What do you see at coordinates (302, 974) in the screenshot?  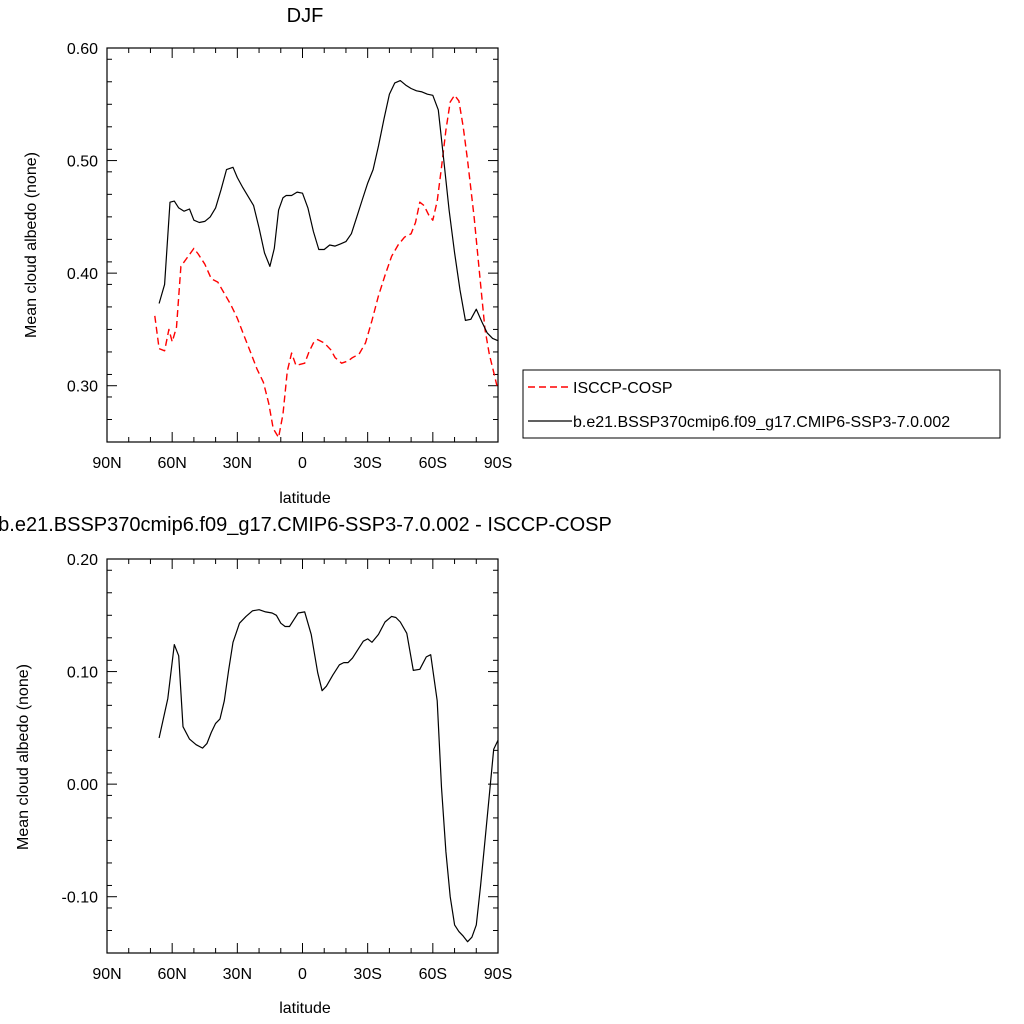 I see `bottom-x-tick-label: 0` at bounding box center [302, 974].